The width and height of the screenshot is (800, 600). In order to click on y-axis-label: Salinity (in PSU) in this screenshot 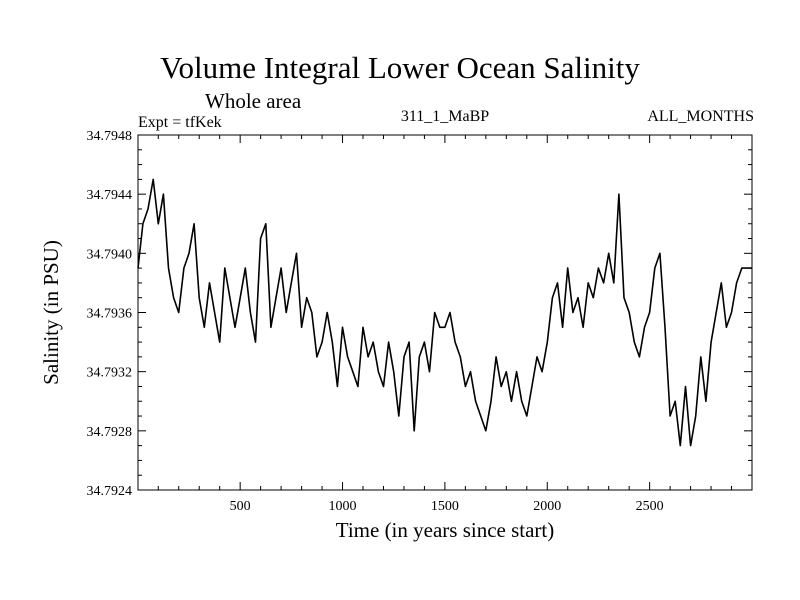, I will do `click(51, 312)`.